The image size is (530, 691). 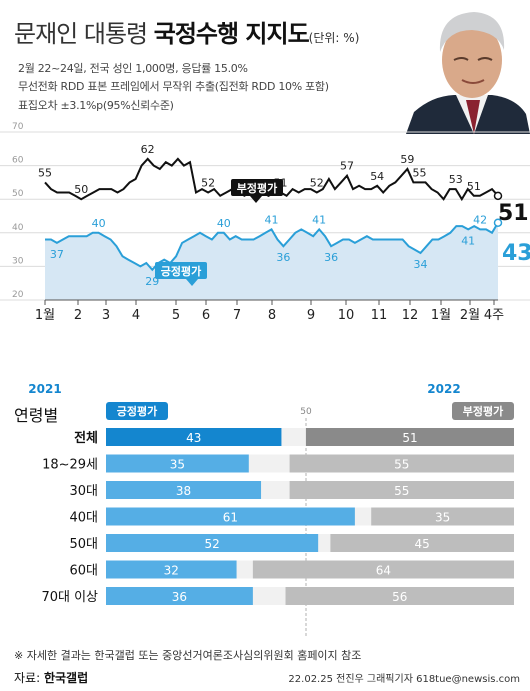 What do you see at coordinates (136, 315) in the screenshot?
I see `x-tick-label: 4` at bounding box center [136, 315].